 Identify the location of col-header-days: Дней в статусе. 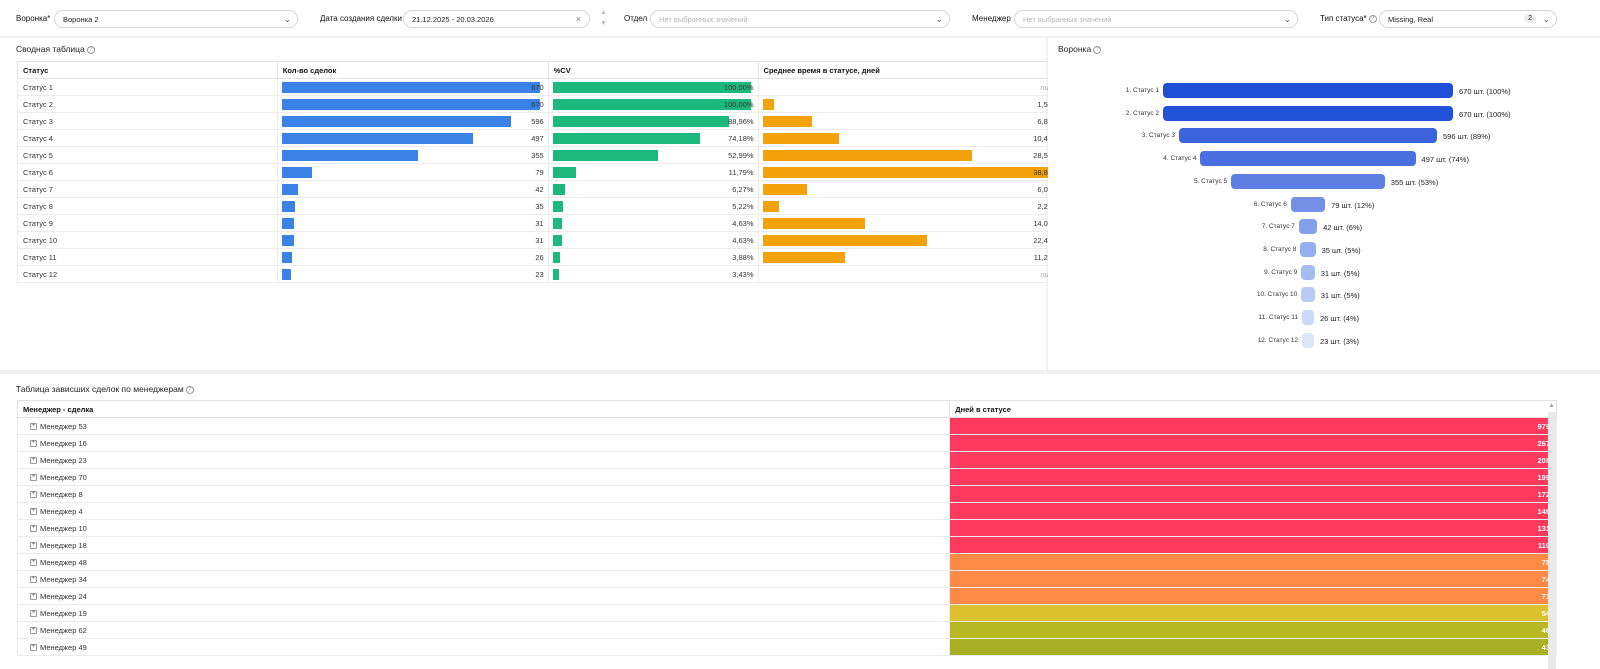
(1253, 409).